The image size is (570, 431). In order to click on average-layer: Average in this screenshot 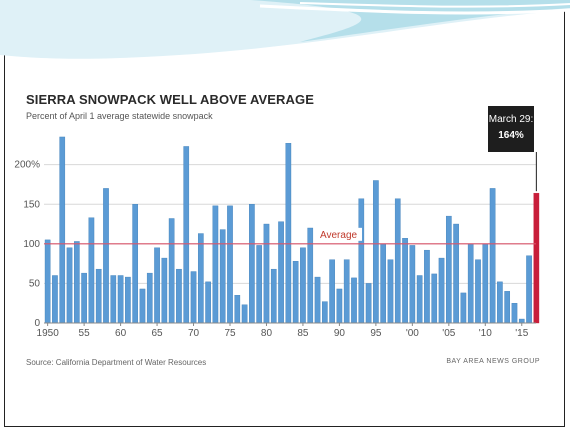, I will do `click(290, 236)`.